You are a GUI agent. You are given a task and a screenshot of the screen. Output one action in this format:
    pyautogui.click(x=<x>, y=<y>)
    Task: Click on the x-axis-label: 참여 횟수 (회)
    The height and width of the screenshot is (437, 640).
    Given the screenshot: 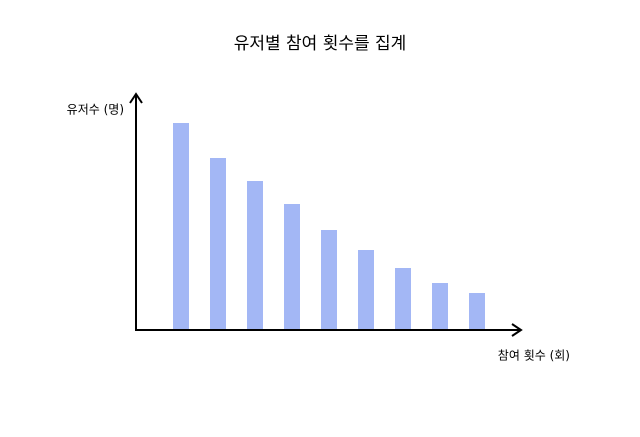 What is the action you would take?
    pyautogui.click(x=534, y=356)
    